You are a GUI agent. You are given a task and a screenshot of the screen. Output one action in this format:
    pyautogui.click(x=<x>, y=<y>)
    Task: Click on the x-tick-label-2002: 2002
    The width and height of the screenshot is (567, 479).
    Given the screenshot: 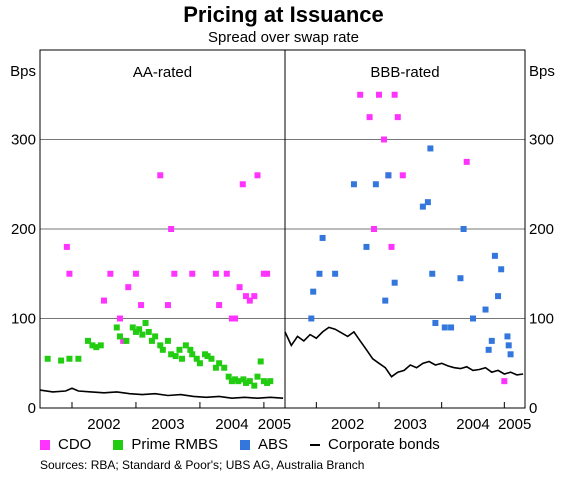 What is the action you would take?
    pyautogui.click(x=103, y=424)
    